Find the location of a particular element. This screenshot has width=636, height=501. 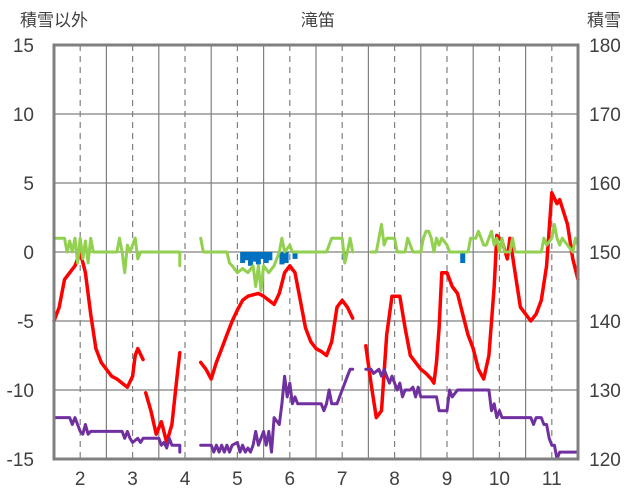

right-axis-title: 積雪 is located at coordinates (604, 21).